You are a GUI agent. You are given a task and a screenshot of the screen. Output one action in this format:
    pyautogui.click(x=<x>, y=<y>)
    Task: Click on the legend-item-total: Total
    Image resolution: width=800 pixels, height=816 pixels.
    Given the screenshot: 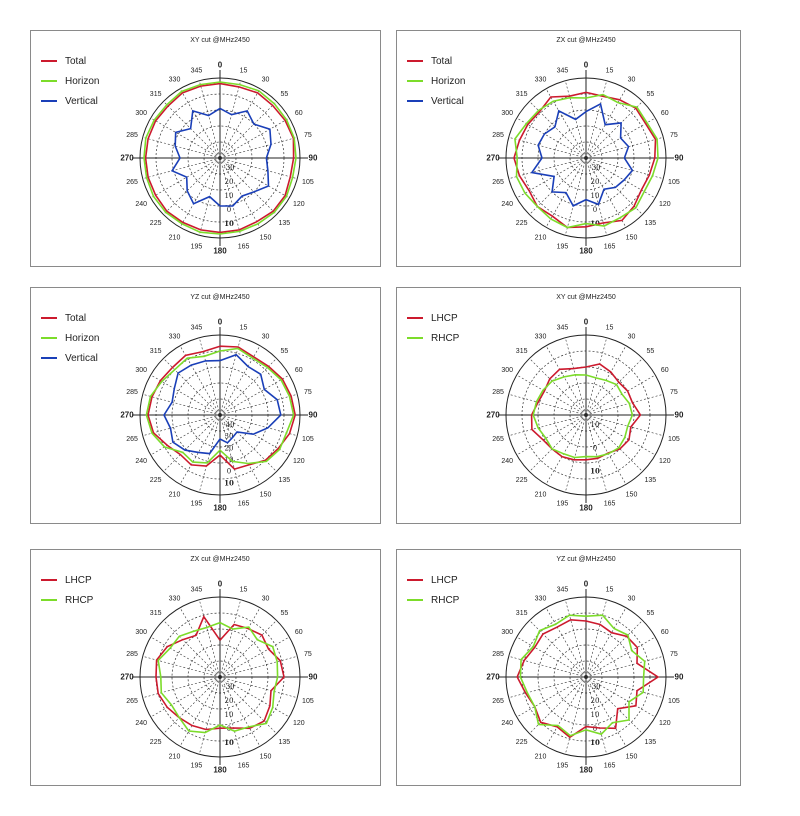 What is the action you would take?
    pyautogui.click(x=70, y=61)
    